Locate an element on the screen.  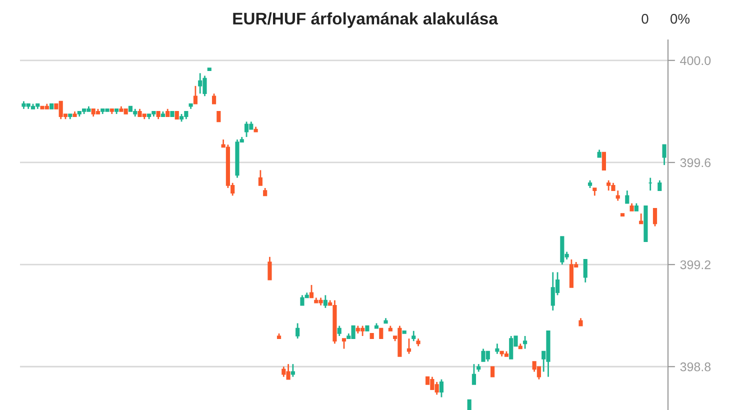
y-tick-label: 400.0 is located at coordinates (695, 61).